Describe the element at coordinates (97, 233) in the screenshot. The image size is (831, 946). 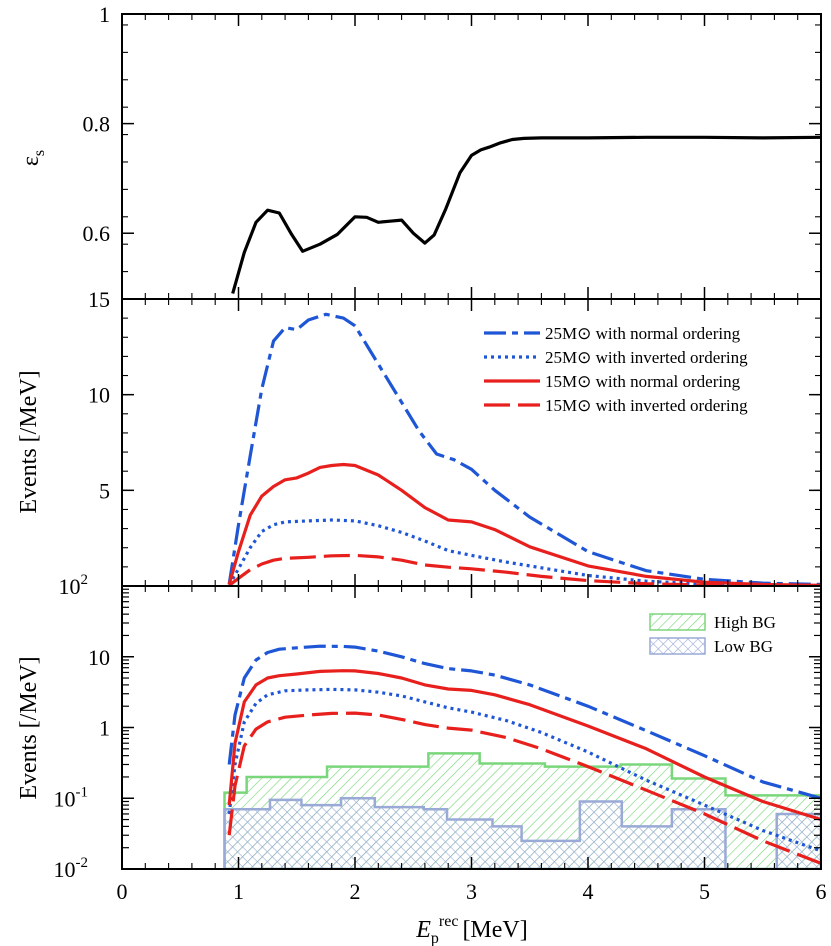
I see `y-tick-label: 0.6` at that location.